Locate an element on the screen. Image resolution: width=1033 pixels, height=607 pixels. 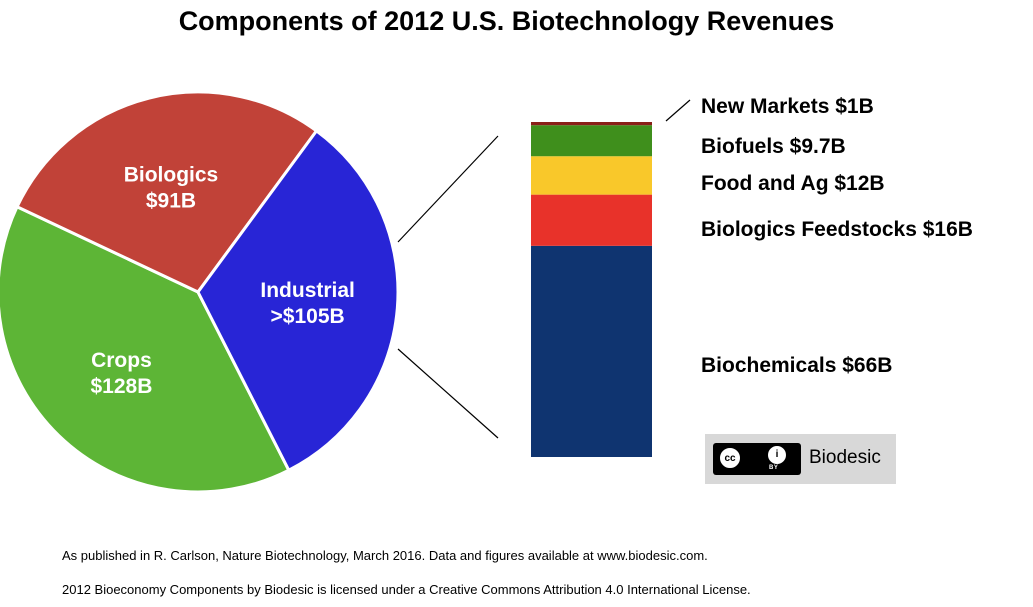
bar-label-biofuels: Biofuels $9.7B is located at coordinates (773, 146).